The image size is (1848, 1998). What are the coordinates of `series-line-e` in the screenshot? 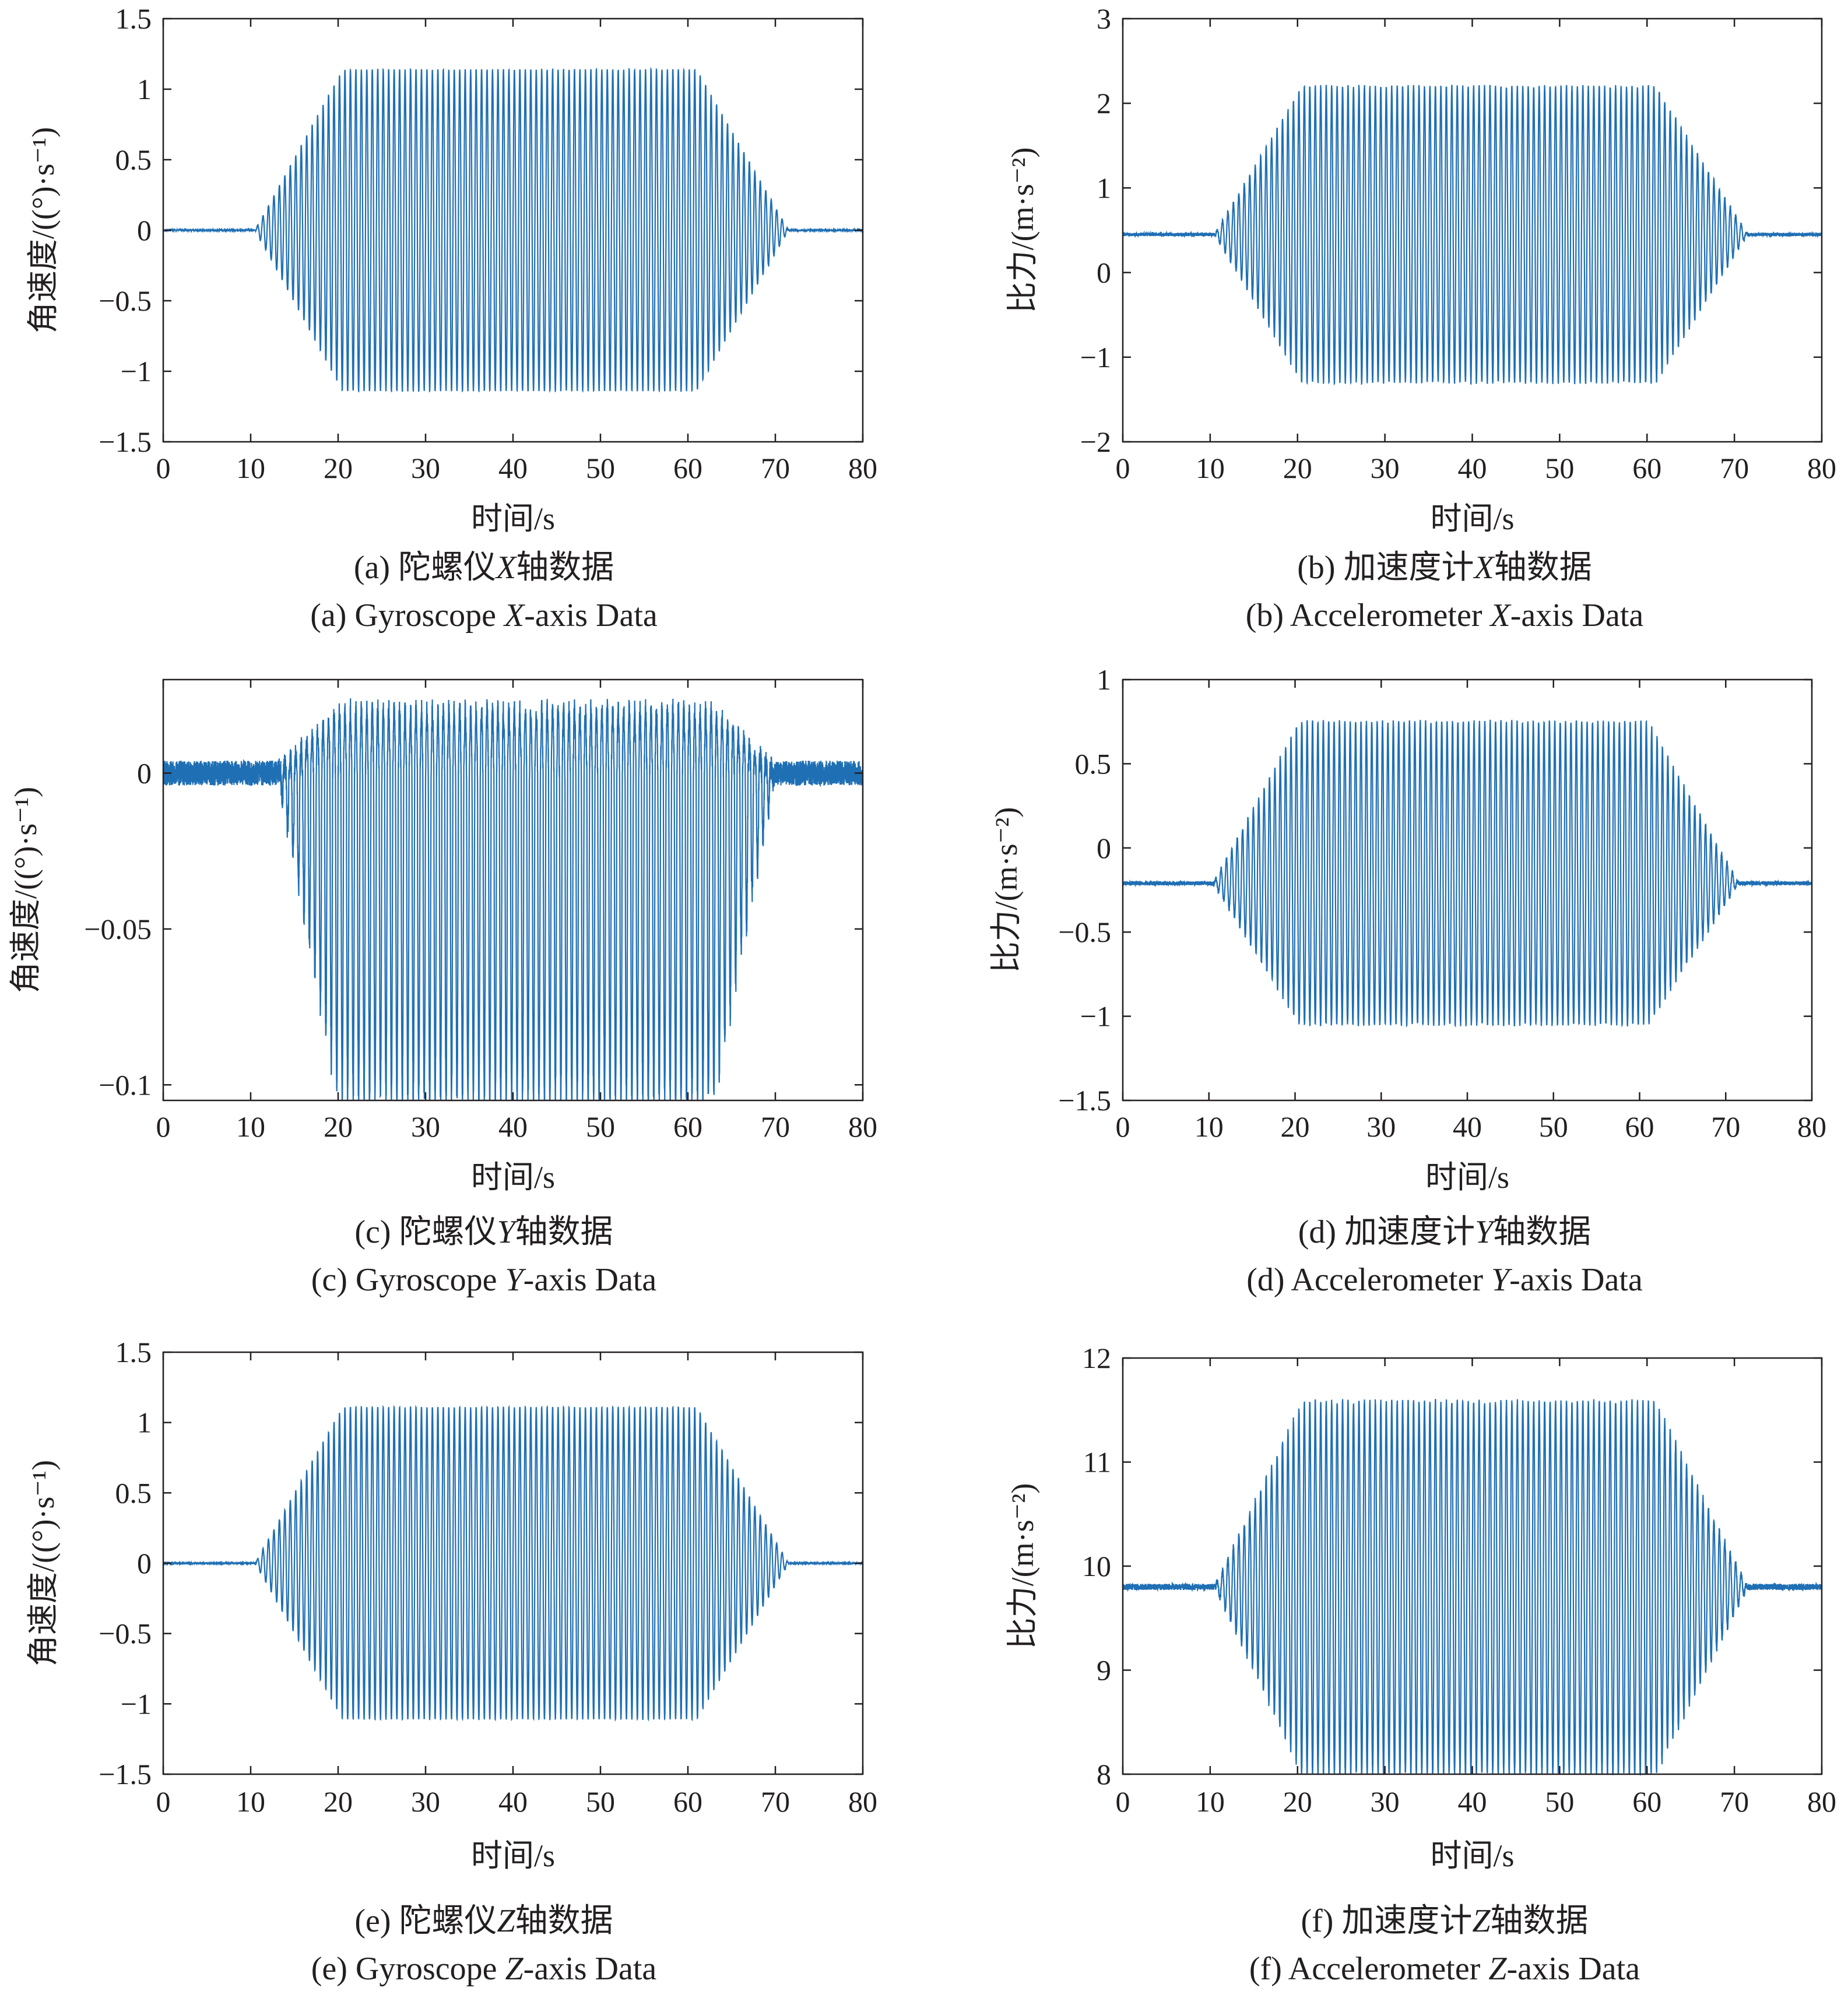 It's located at (513, 1563).